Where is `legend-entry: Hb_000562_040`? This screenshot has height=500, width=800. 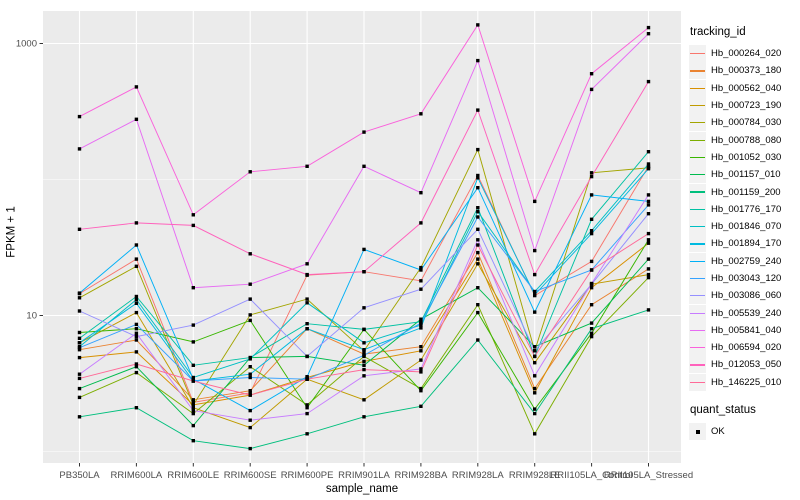 legend-entry: Hb_000562_040 is located at coordinates (744, 88).